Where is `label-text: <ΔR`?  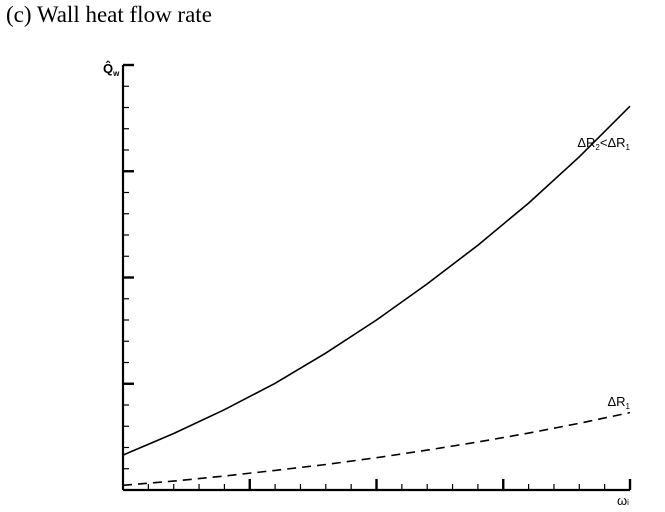 label-text: <ΔR is located at coordinates (613, 142).